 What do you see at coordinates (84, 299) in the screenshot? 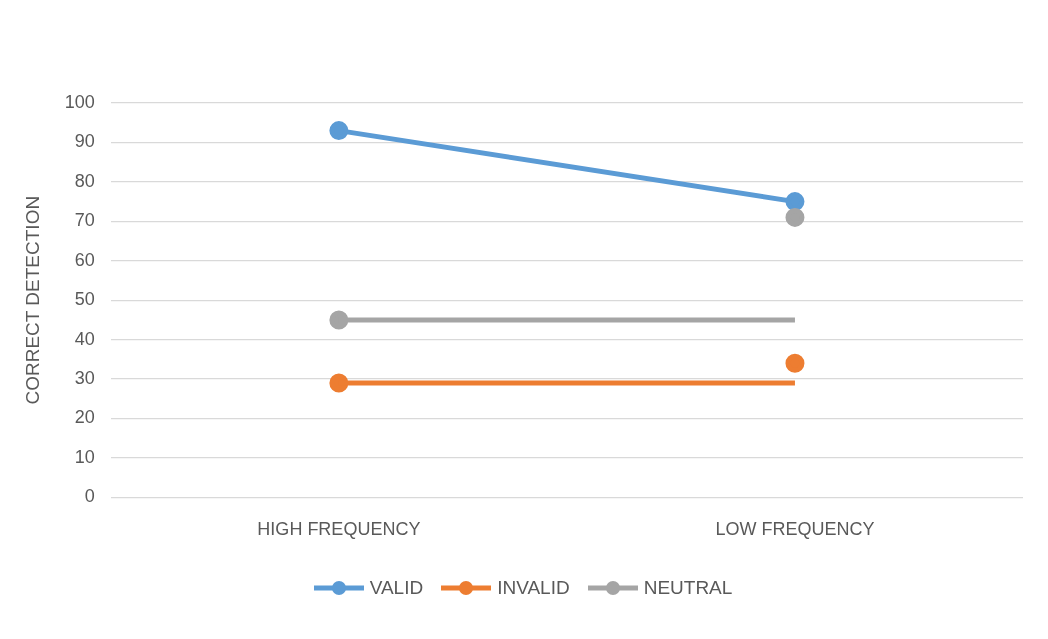
I see `y-tick-label: 50` at bounding box center [84, 299].